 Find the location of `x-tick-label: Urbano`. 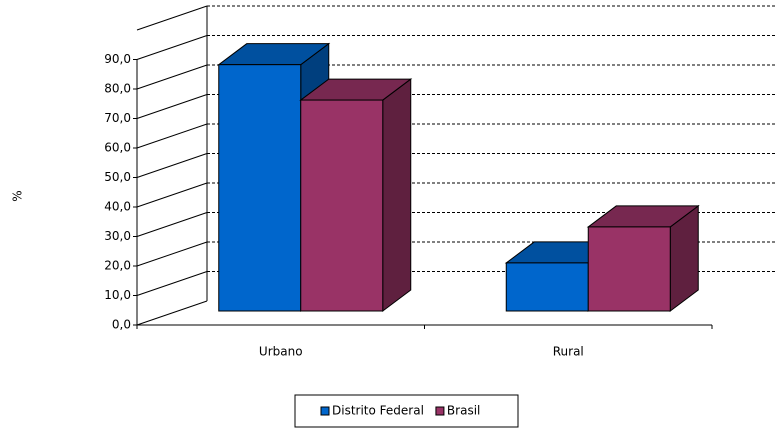

x-tick-label: Urbano is located at coordinates (281, 352).